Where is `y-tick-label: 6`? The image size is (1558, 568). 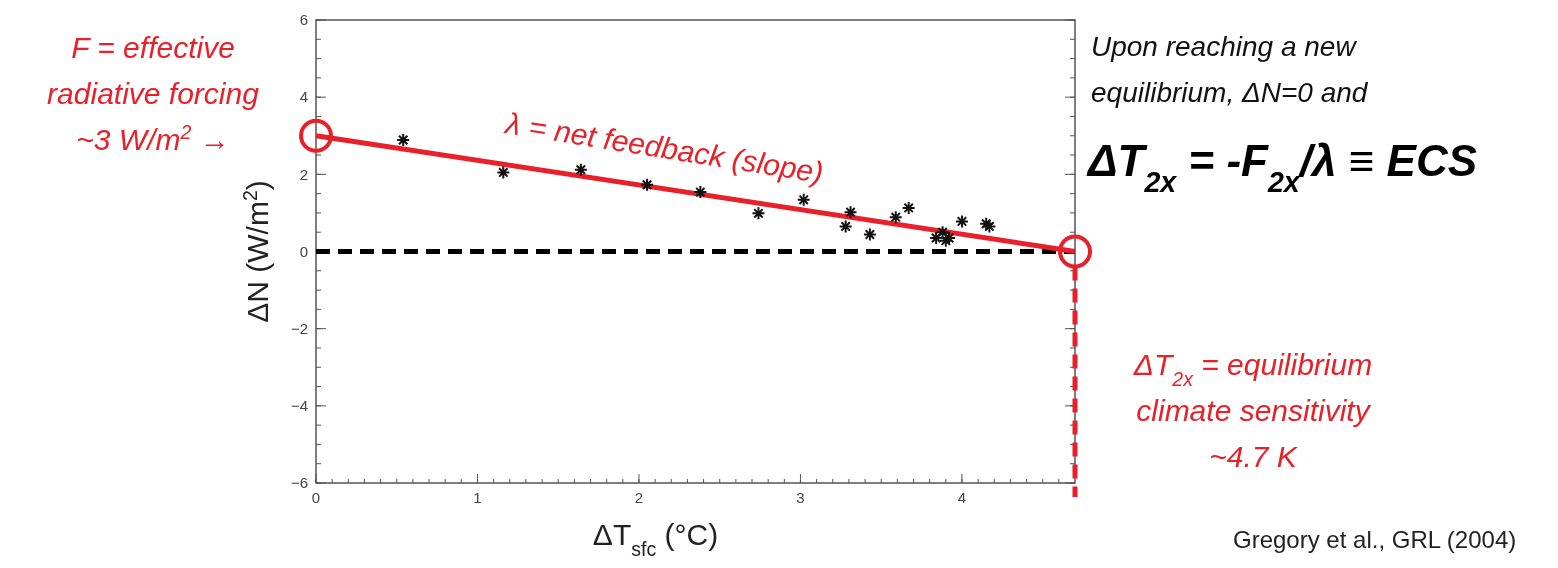 y-tick-label: 6 is located at coordinates (303, 20).